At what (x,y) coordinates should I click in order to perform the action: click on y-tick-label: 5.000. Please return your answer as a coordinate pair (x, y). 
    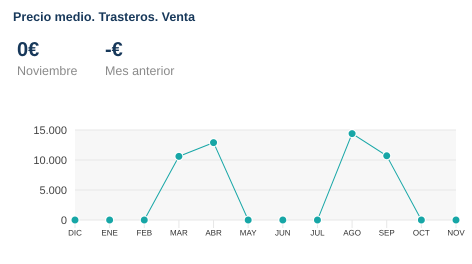
    Looking at the image, I should click on (53, 190).